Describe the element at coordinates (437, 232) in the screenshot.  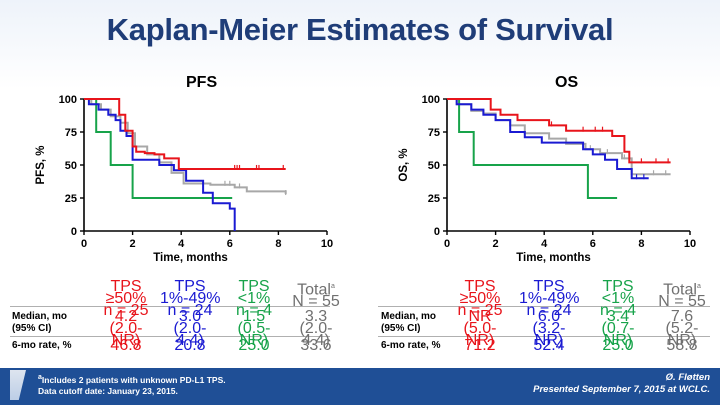
I see `os-y-tick-label: 0` at that location.